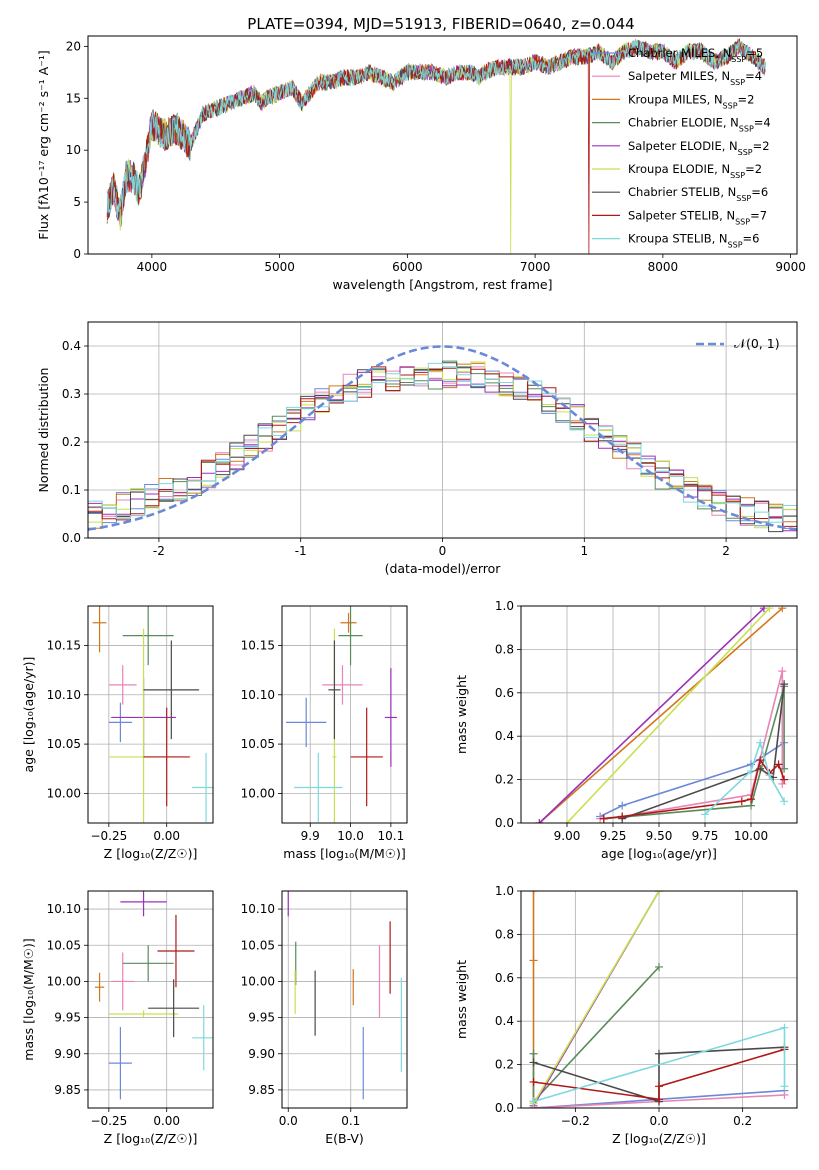 Image resolution: width=819 pixels, height=1170 pixels. I want to click on x-axis-label: age [log₁₀(age/yr)], so click(659, 853).